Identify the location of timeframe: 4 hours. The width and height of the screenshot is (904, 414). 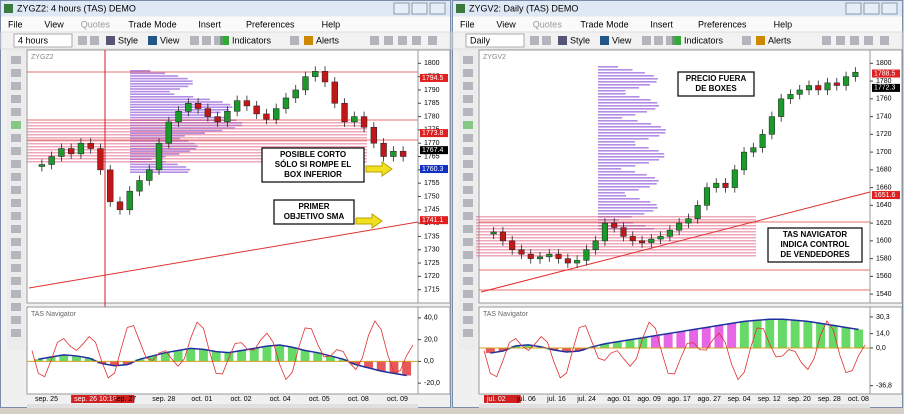
(33, 40).